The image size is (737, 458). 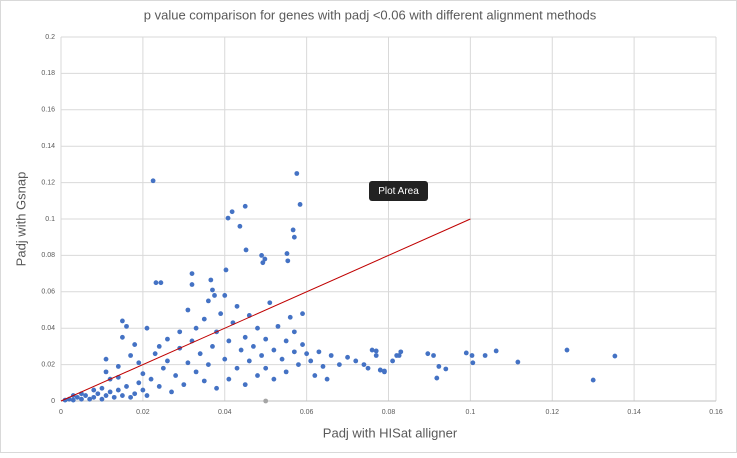 I want to click on y-tick-label: 0.12, so click(x=48, y=182).